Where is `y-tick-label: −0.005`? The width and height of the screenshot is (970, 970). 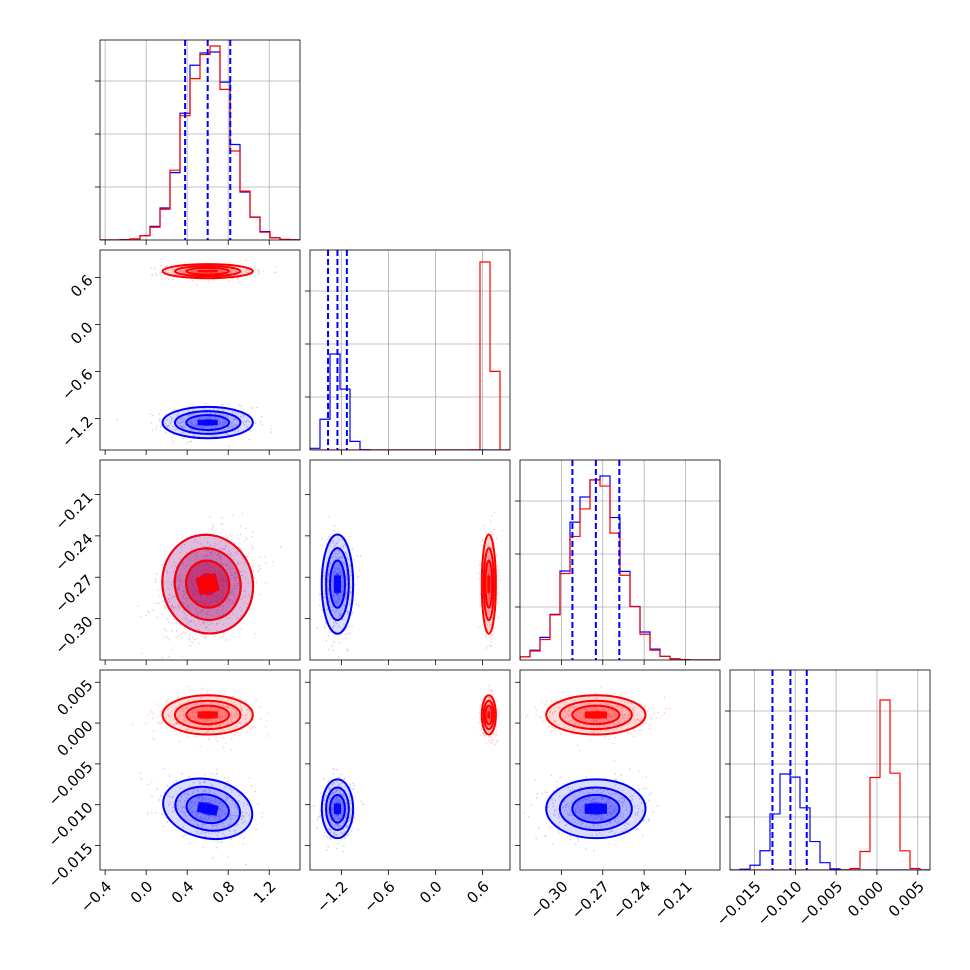 y-tick-label: −0.005 is located at coordinates (71, 784).